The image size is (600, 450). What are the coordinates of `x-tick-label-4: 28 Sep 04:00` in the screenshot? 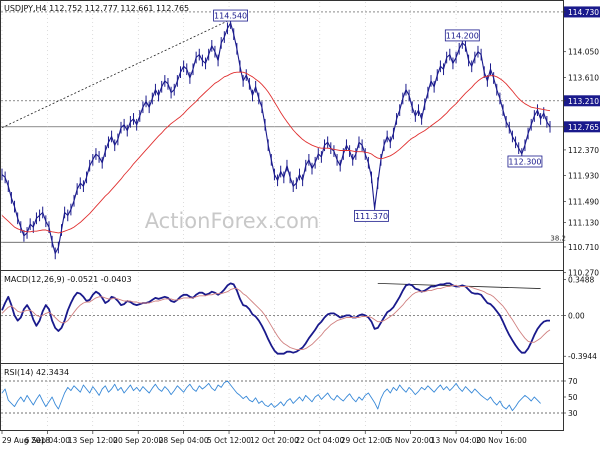 It's located at (184, 440).